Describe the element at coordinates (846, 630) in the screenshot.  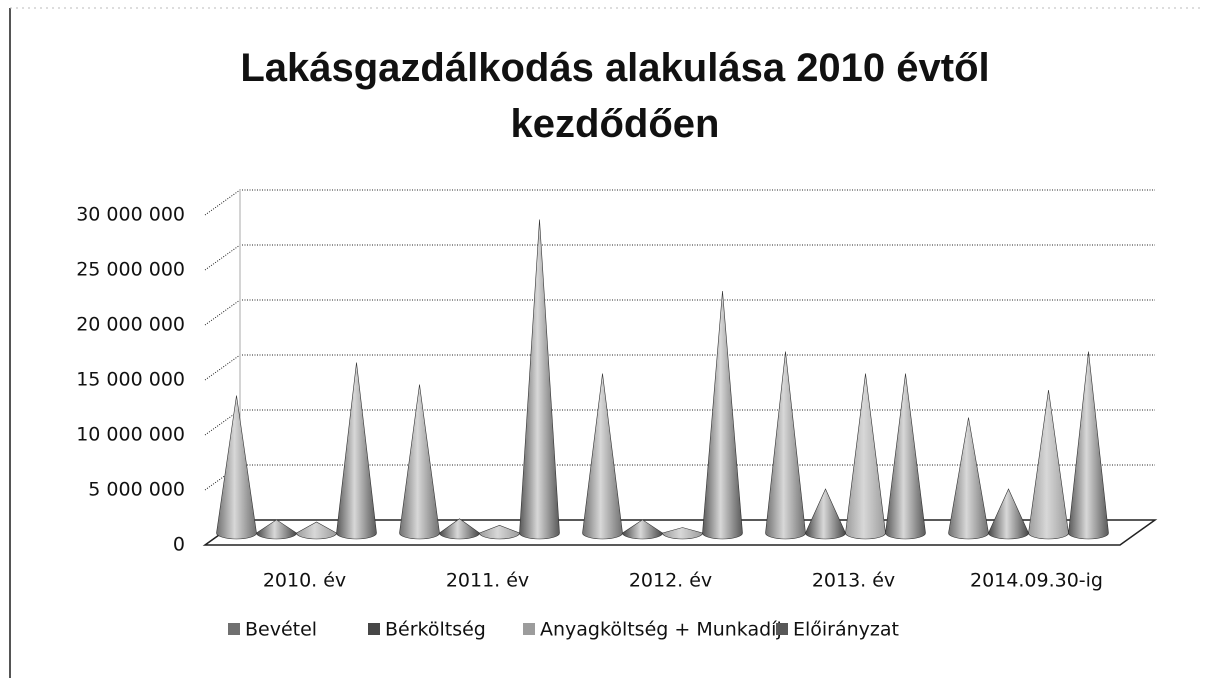
I see `legend-label: Előirányzat` at that location.